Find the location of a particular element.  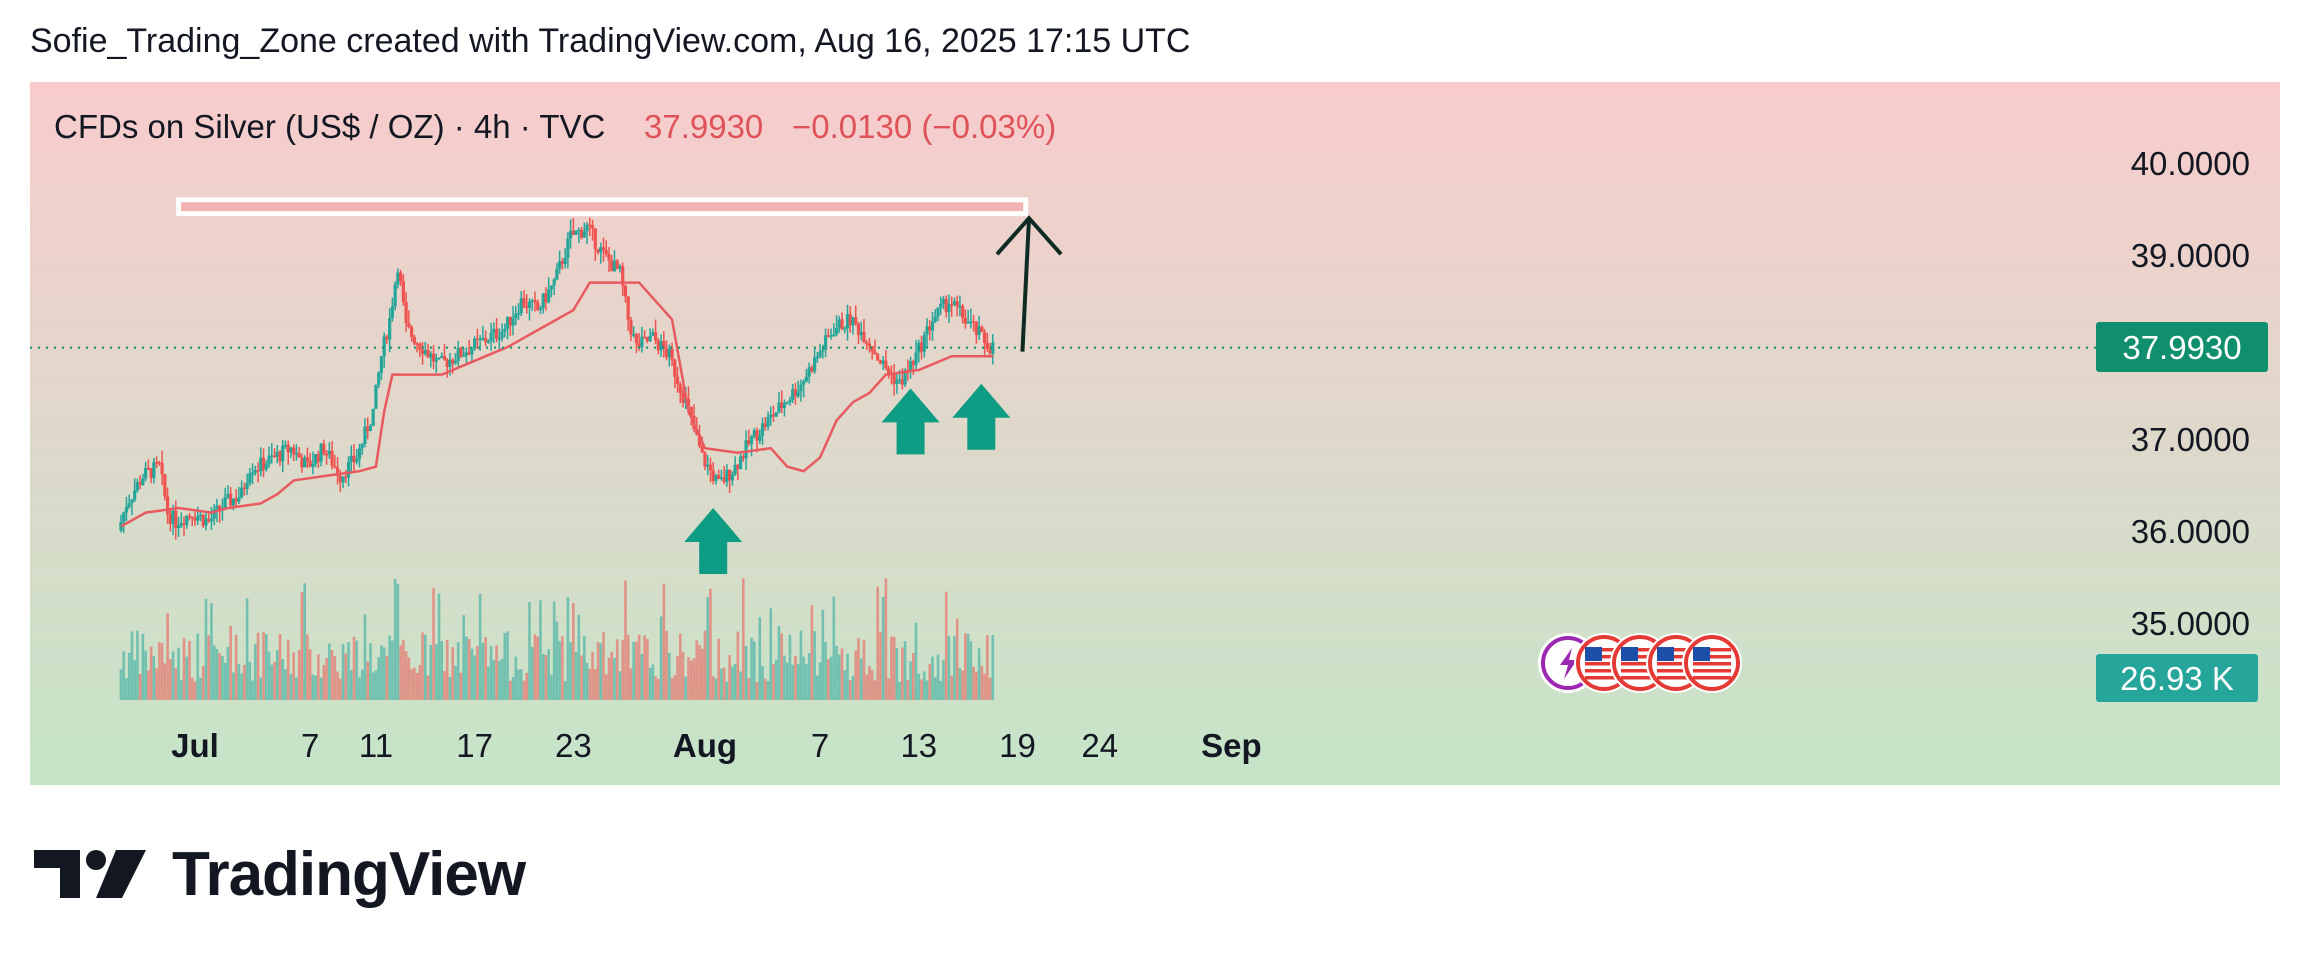

event-icons-layer is located at coordinates (1640, 663).